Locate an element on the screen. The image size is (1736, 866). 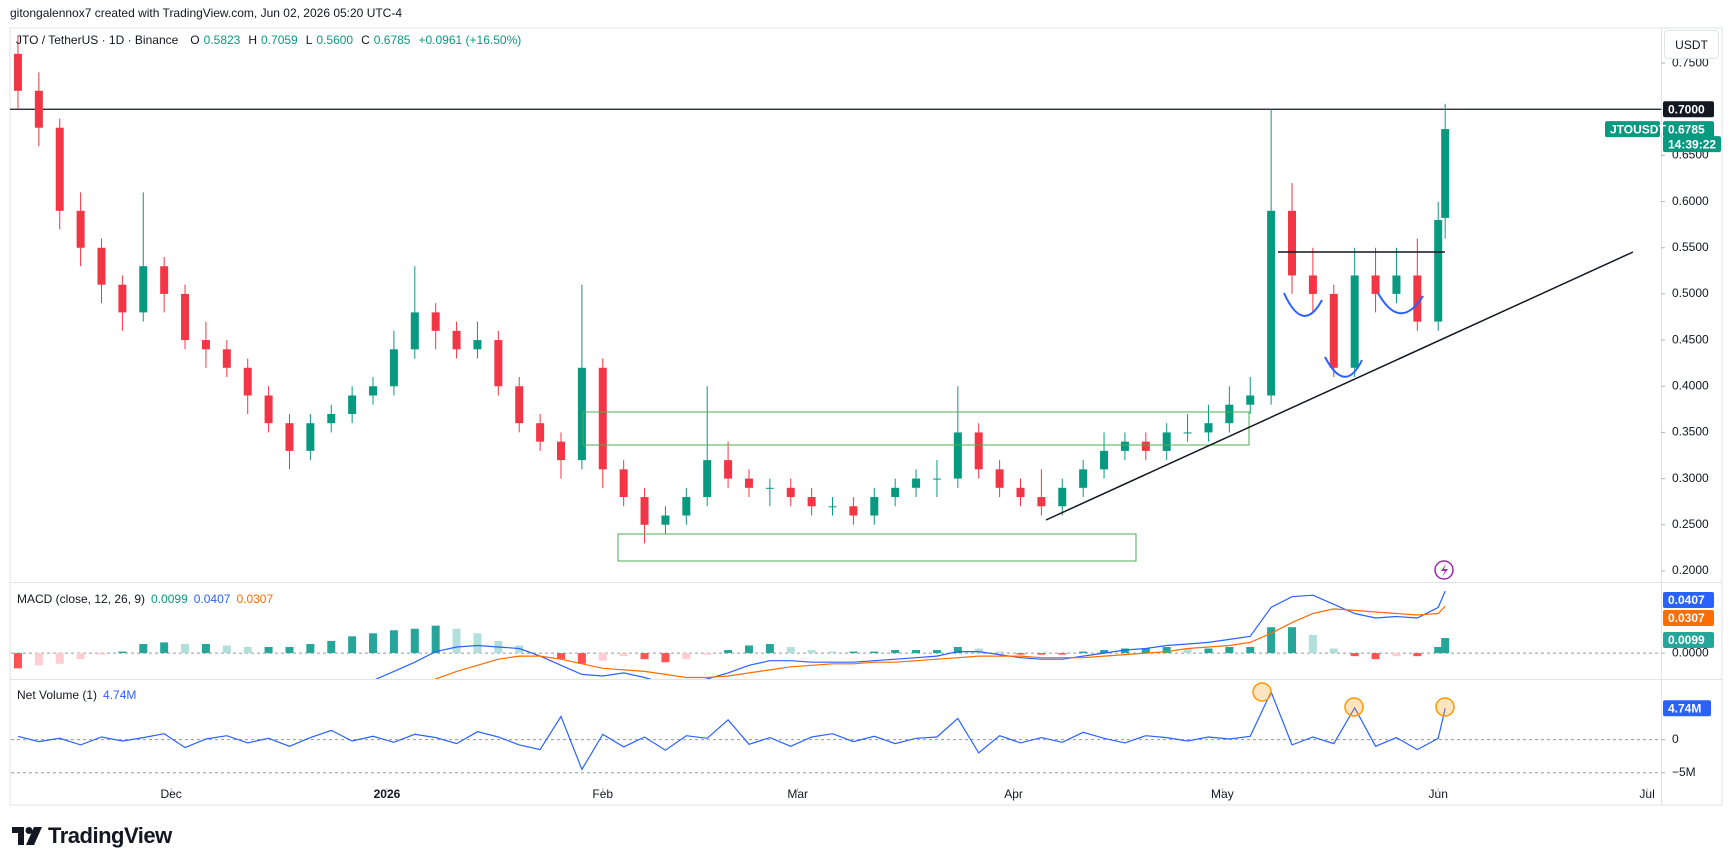
y-tick-label: 0.0000 is located at coordinates (1690, 652).